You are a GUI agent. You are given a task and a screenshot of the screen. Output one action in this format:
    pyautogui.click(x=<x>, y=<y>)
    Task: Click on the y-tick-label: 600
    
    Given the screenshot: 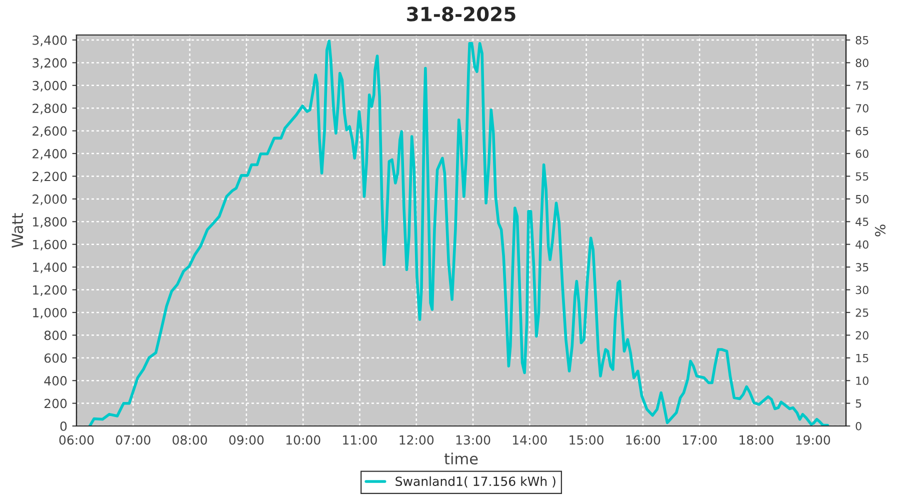 What is the action you would take?
    pyautogui.click(x=55, y=358)
    